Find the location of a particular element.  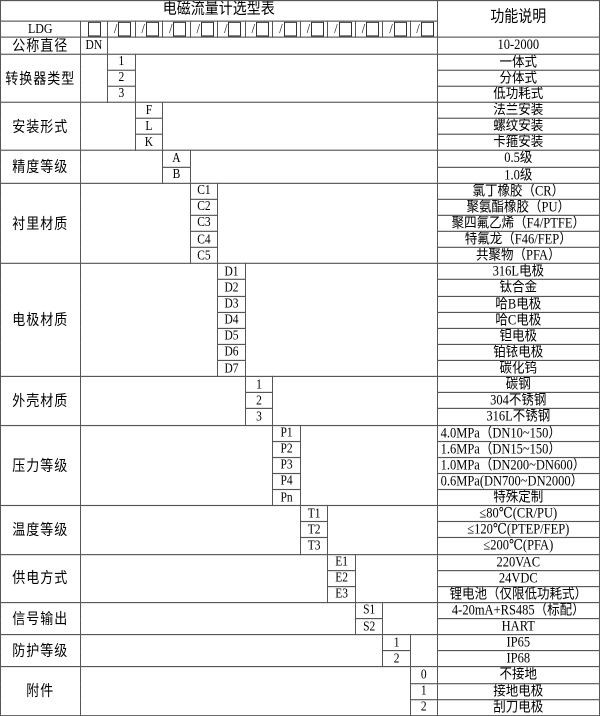

description-cell: ≤120℃(PTEP/FEP) is located at coordinates (518, 530).